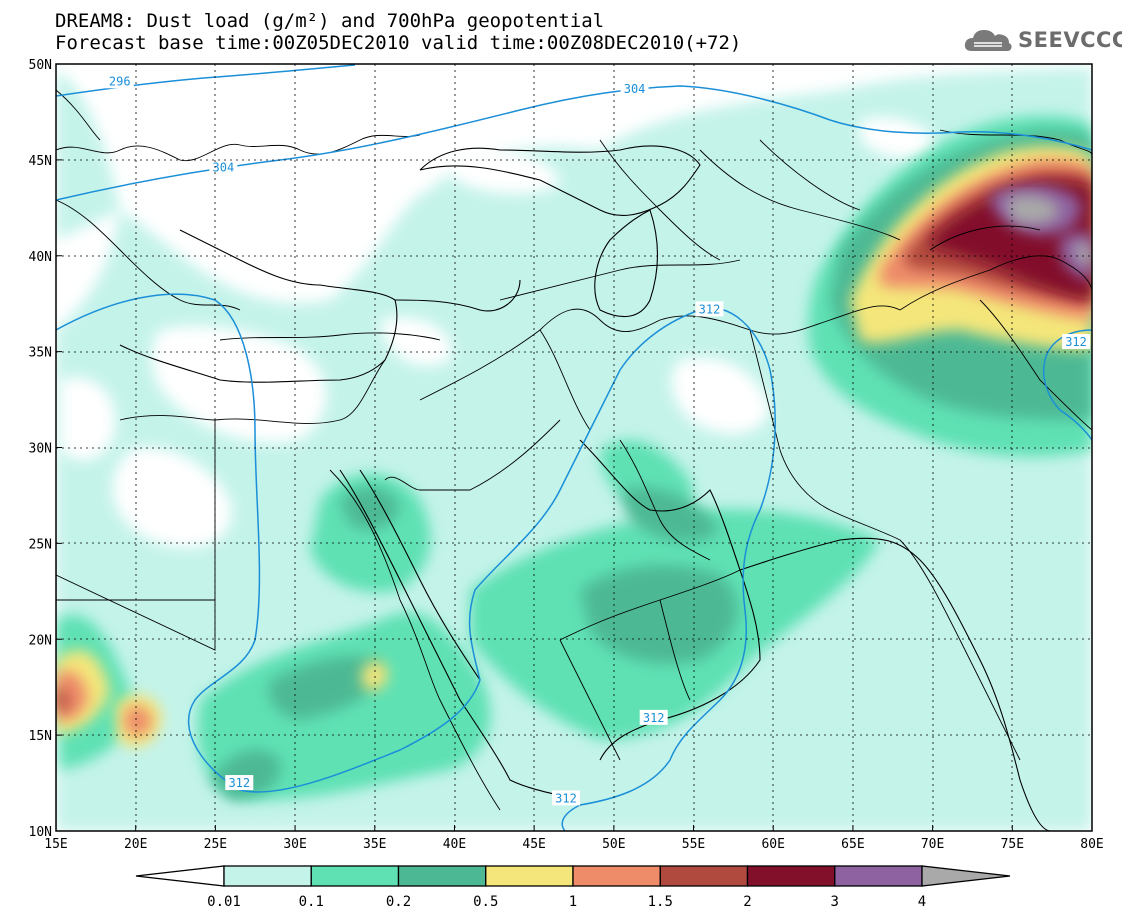  I want to click on colorbar-label: 3, so click(835, 902).